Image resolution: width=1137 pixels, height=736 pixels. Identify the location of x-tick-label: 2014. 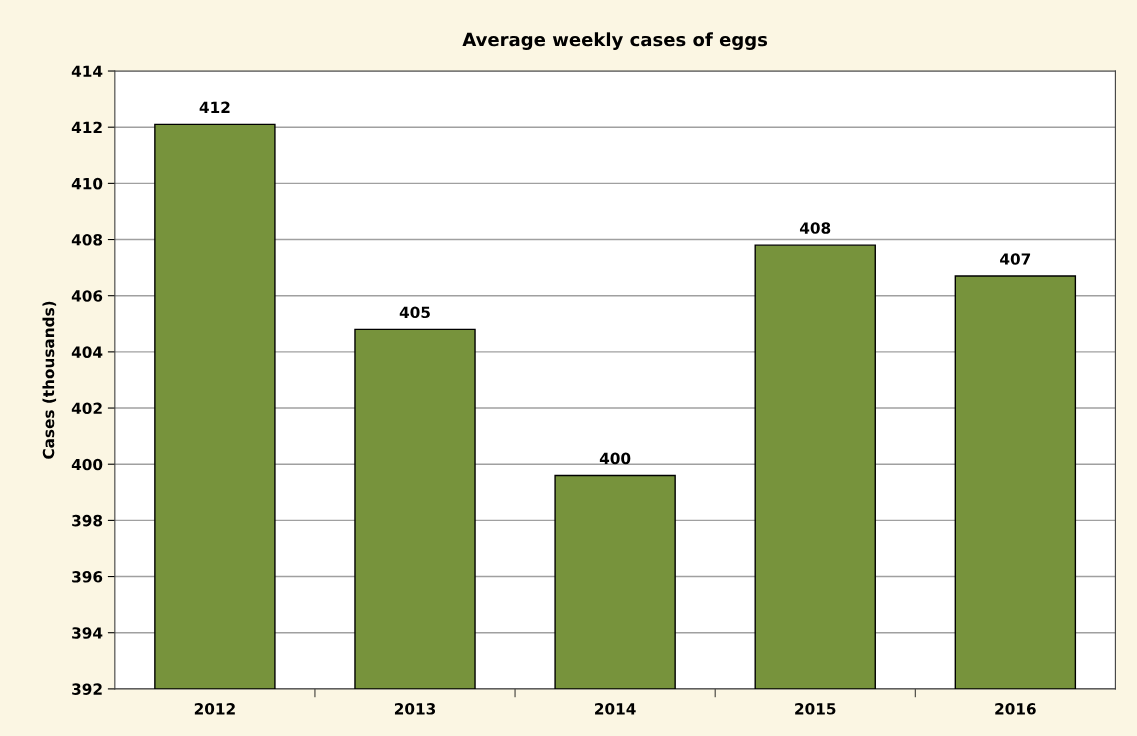
(615, 709).